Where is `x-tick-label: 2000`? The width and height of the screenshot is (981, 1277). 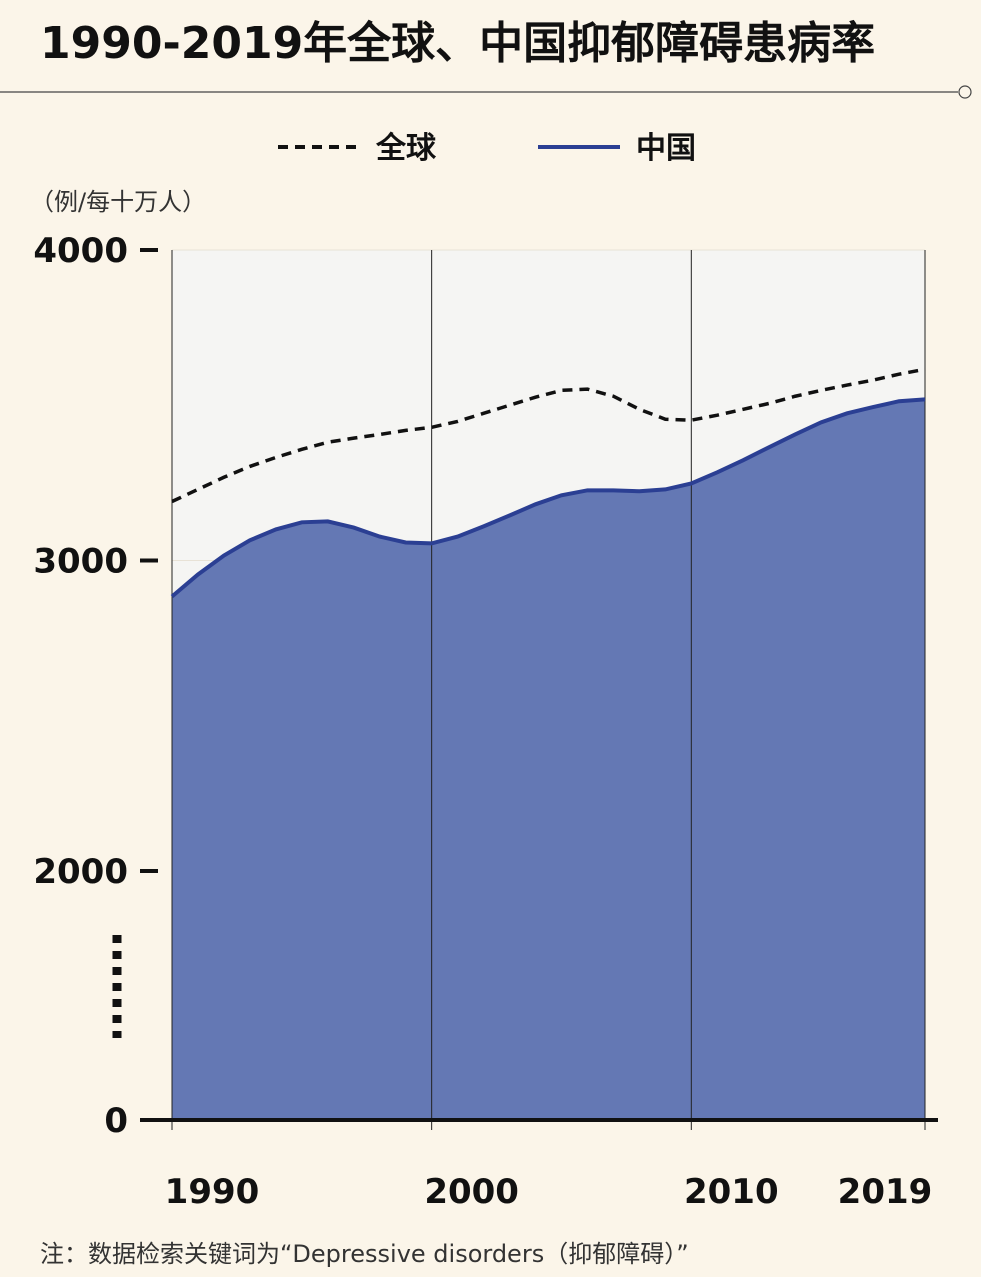
x-tick-label: 2000 is located at coordinates (471, 1192).